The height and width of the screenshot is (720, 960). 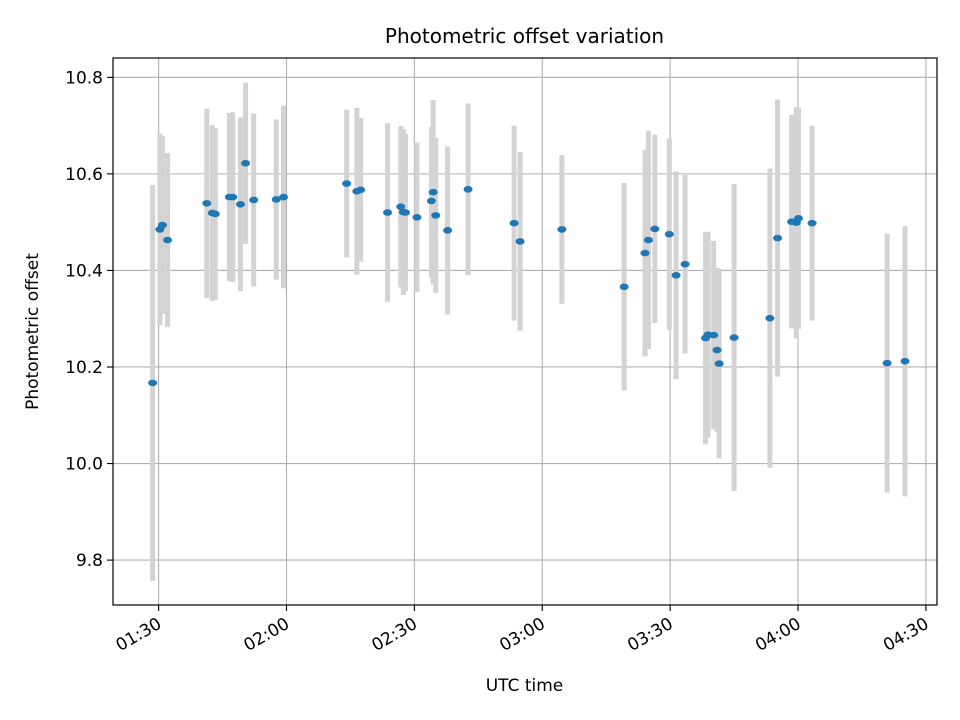 What do you see at coordinates (84, 465) in the screenshot?
I see `y-tick-label: 10.0` at bounding box center [84, 465].